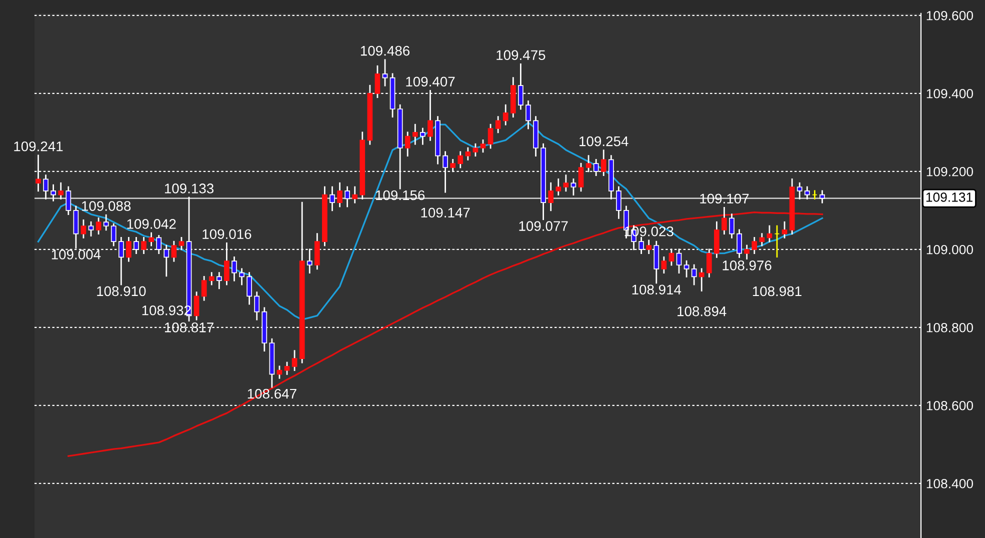  I want to click on annotation: 108.981, so click(777, 291).